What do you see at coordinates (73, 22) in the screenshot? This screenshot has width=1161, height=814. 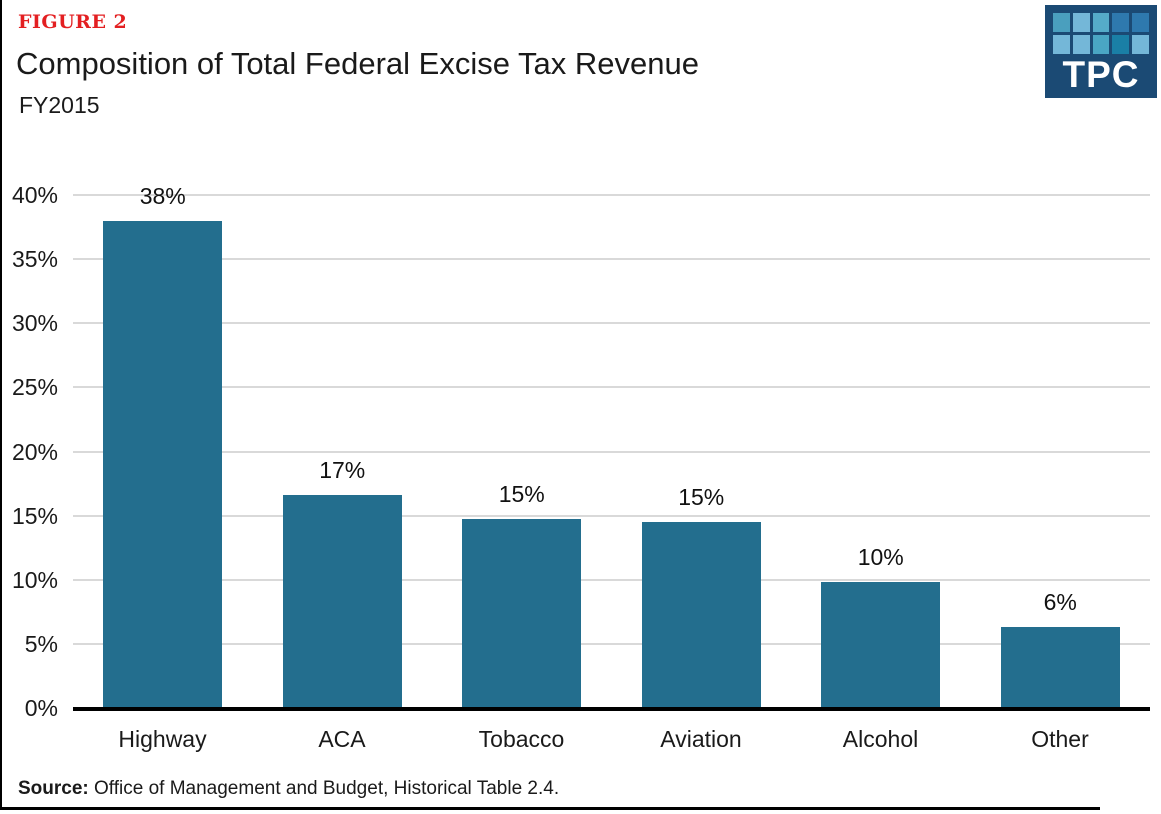 I see `figure-label: FIGURE 2` at bounding box center [73, 22].